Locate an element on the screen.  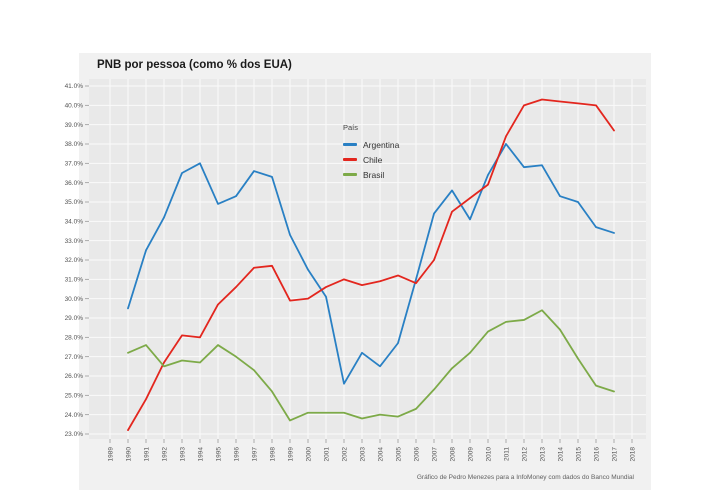
legend-item-brasil: Brasil is located at coordinates (371, 174).